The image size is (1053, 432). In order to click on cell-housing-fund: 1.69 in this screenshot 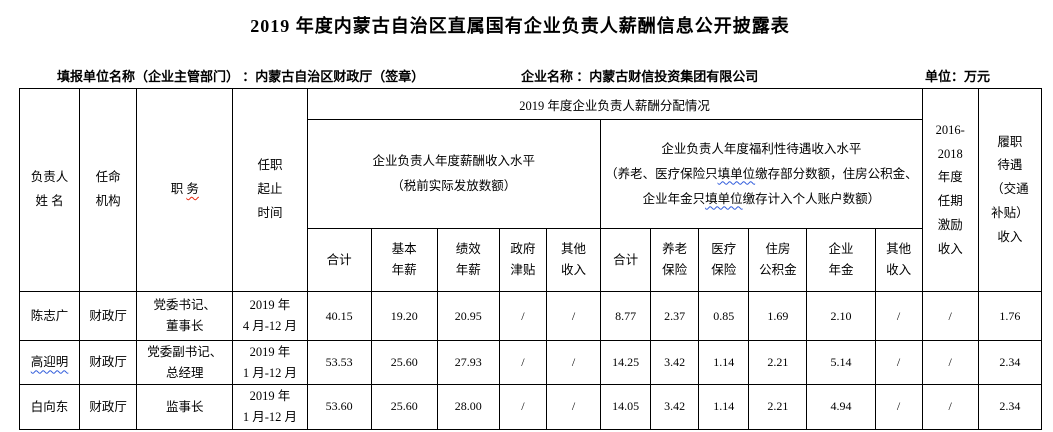, I will do `click(778, 316)`.